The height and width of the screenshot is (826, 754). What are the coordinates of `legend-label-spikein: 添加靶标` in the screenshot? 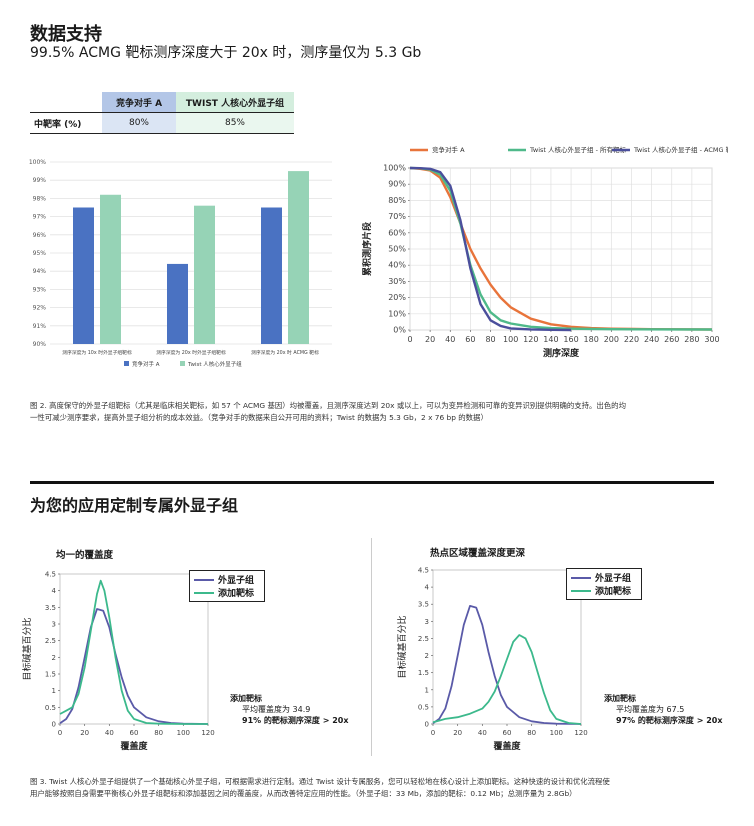 It's located at (236, 594).